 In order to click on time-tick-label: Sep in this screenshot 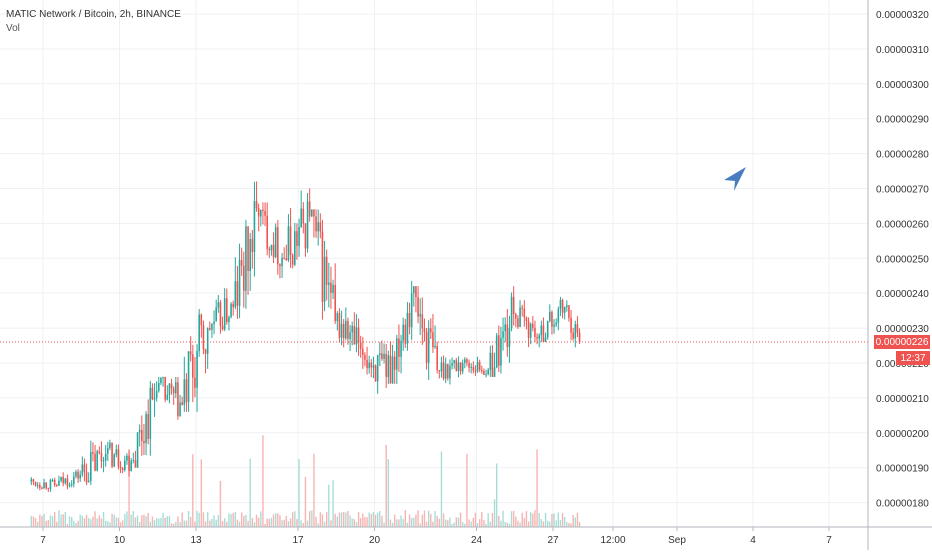, I will do `click(677, 540)`.